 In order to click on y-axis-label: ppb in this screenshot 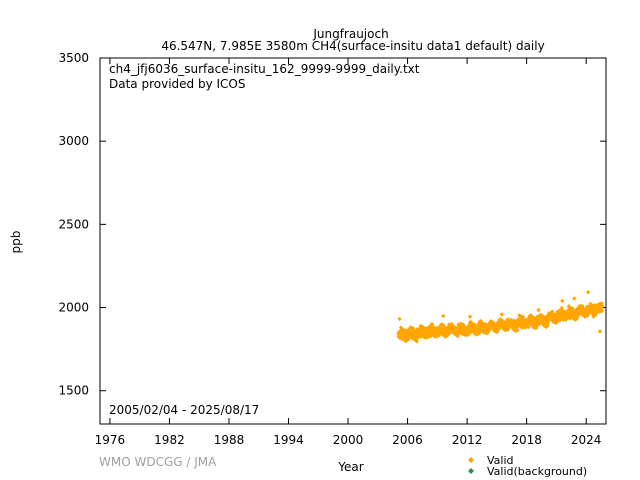, I will do `click(16, 242)`.